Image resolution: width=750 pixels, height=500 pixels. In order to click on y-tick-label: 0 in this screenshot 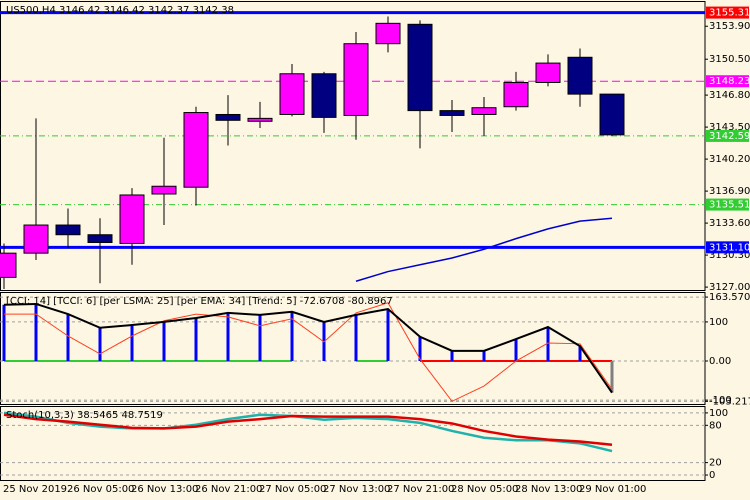, I will do `click(712, 475)`.